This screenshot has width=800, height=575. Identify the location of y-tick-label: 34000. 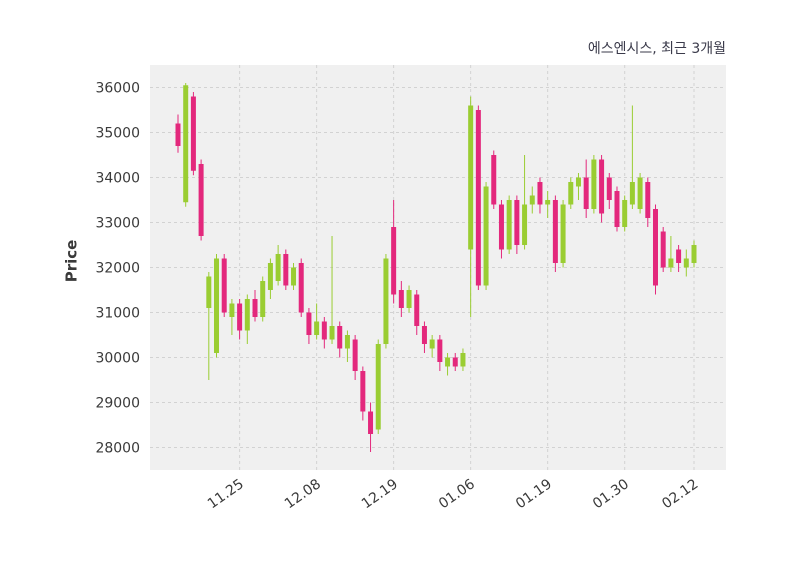
(117, 179).